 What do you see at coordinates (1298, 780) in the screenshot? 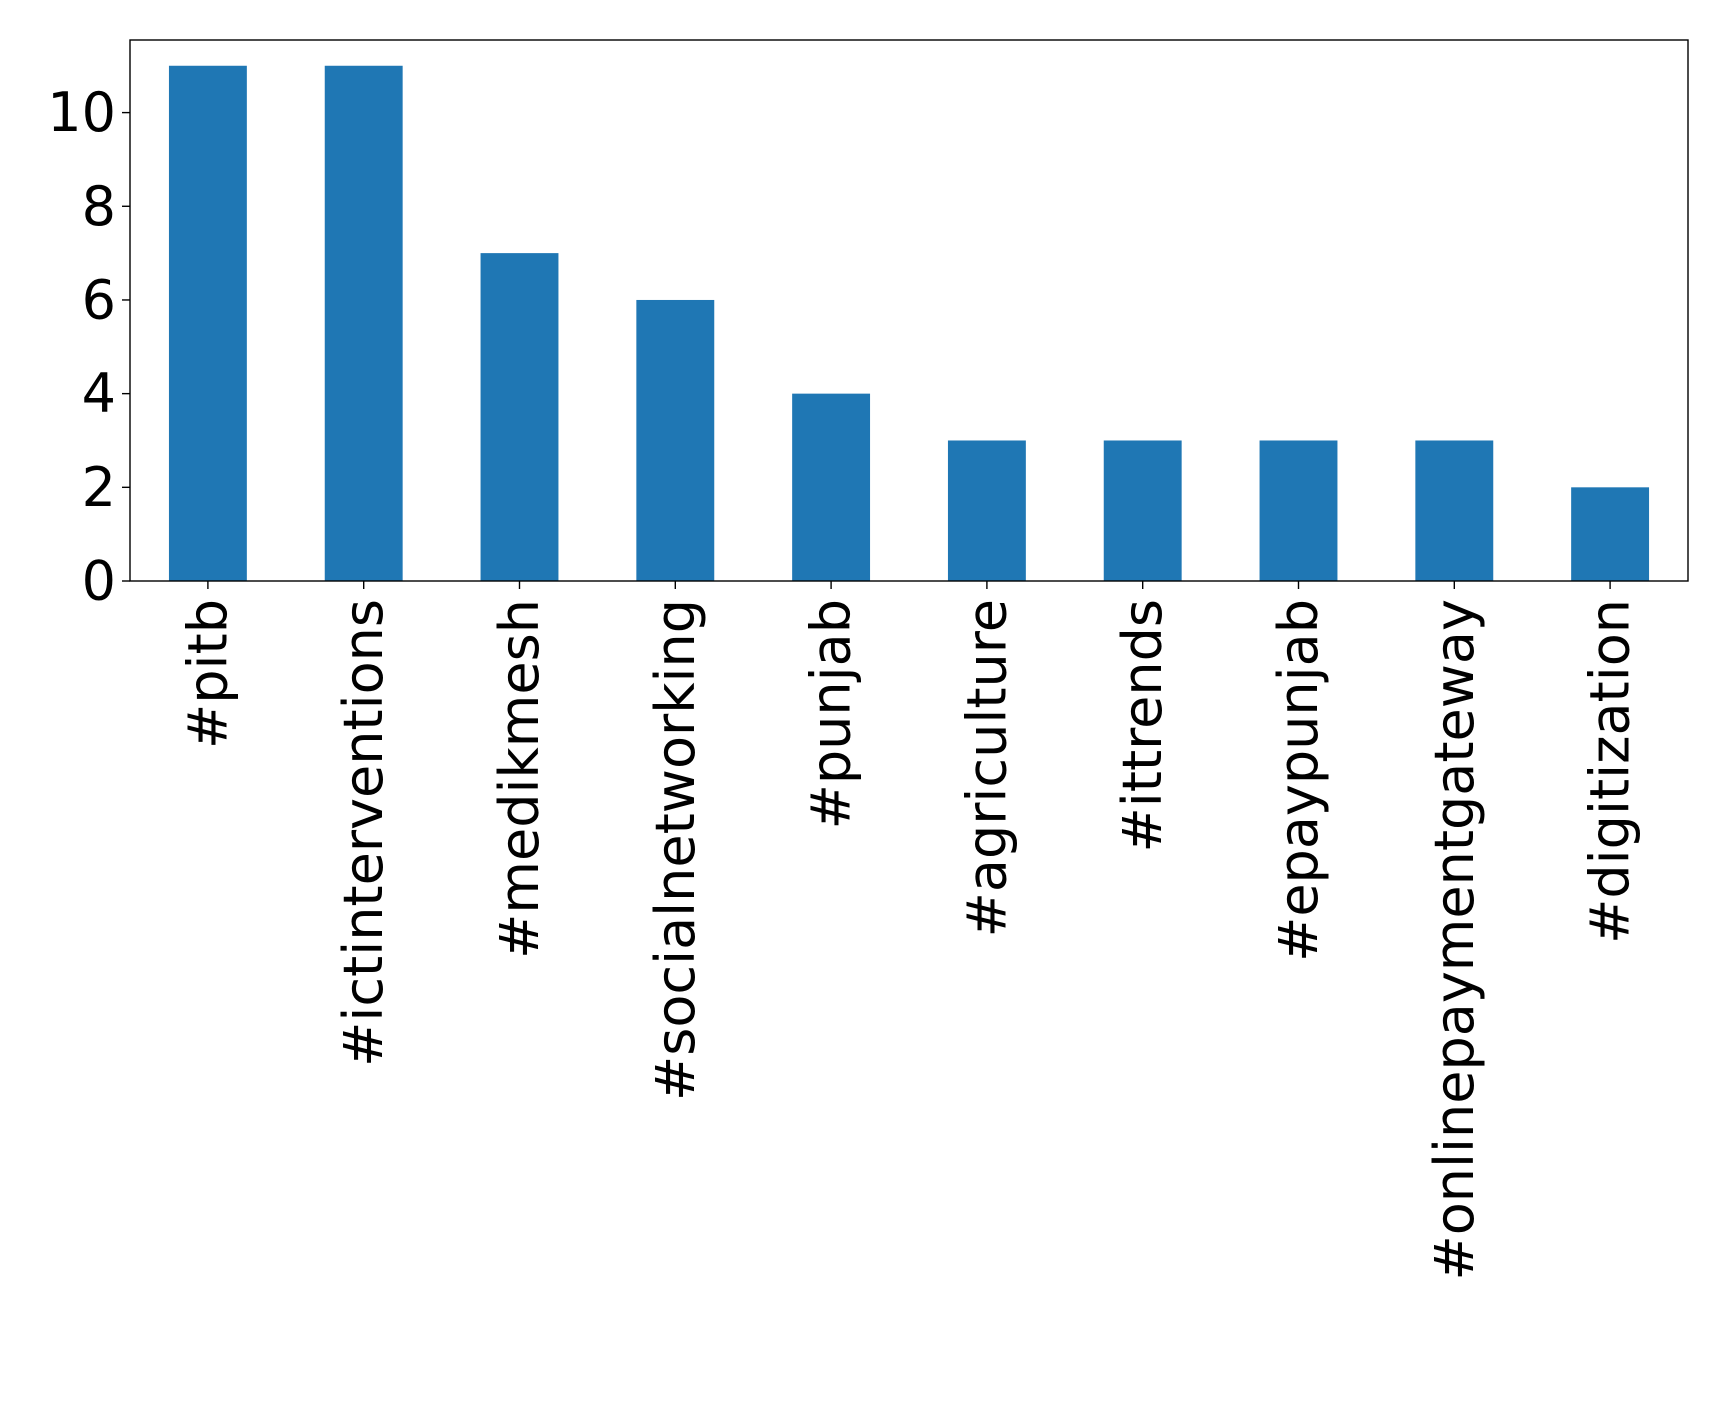
I see `x-tick-label: #epaypunjab` at bounding box center [1298, 780].